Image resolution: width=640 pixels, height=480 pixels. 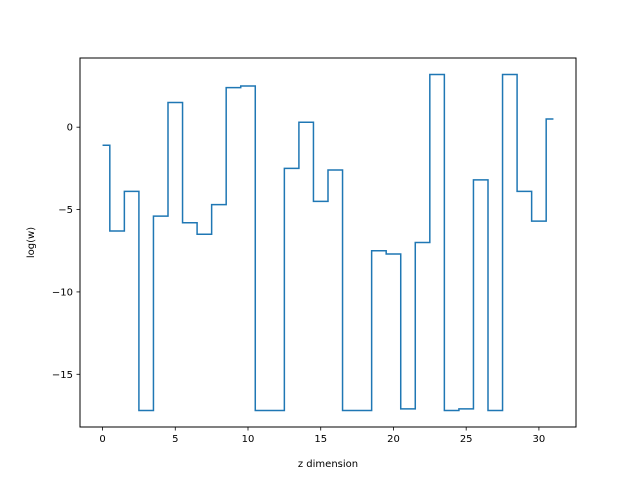 I want to click on y-tick-label: 0, so click(x=70, y=128).